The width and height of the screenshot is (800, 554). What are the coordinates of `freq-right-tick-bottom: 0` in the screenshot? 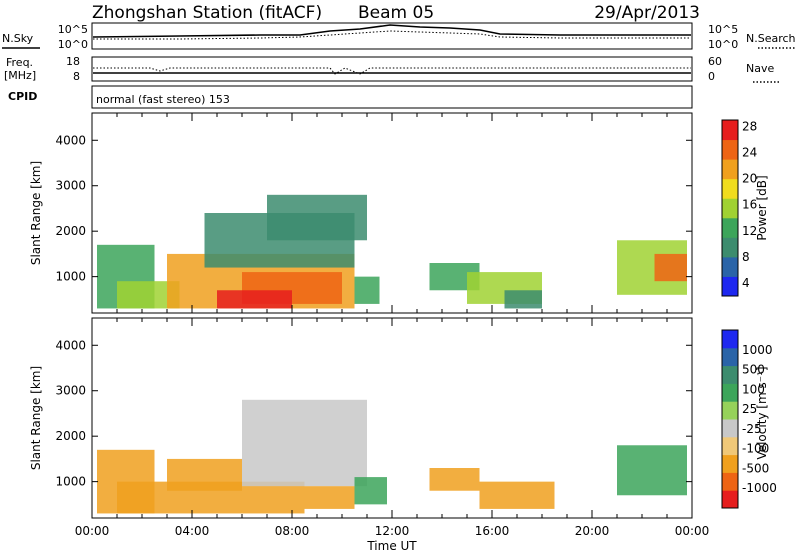 It's located at (711, 76).